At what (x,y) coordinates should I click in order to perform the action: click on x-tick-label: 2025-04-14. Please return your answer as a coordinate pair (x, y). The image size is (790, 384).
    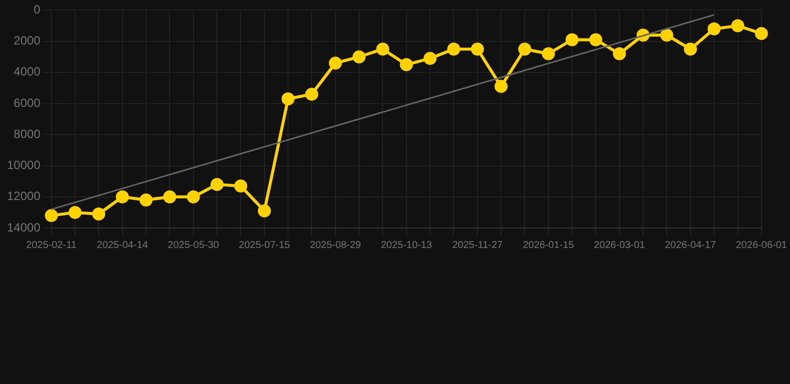
    Looking at the image, I should click on (122, 245).